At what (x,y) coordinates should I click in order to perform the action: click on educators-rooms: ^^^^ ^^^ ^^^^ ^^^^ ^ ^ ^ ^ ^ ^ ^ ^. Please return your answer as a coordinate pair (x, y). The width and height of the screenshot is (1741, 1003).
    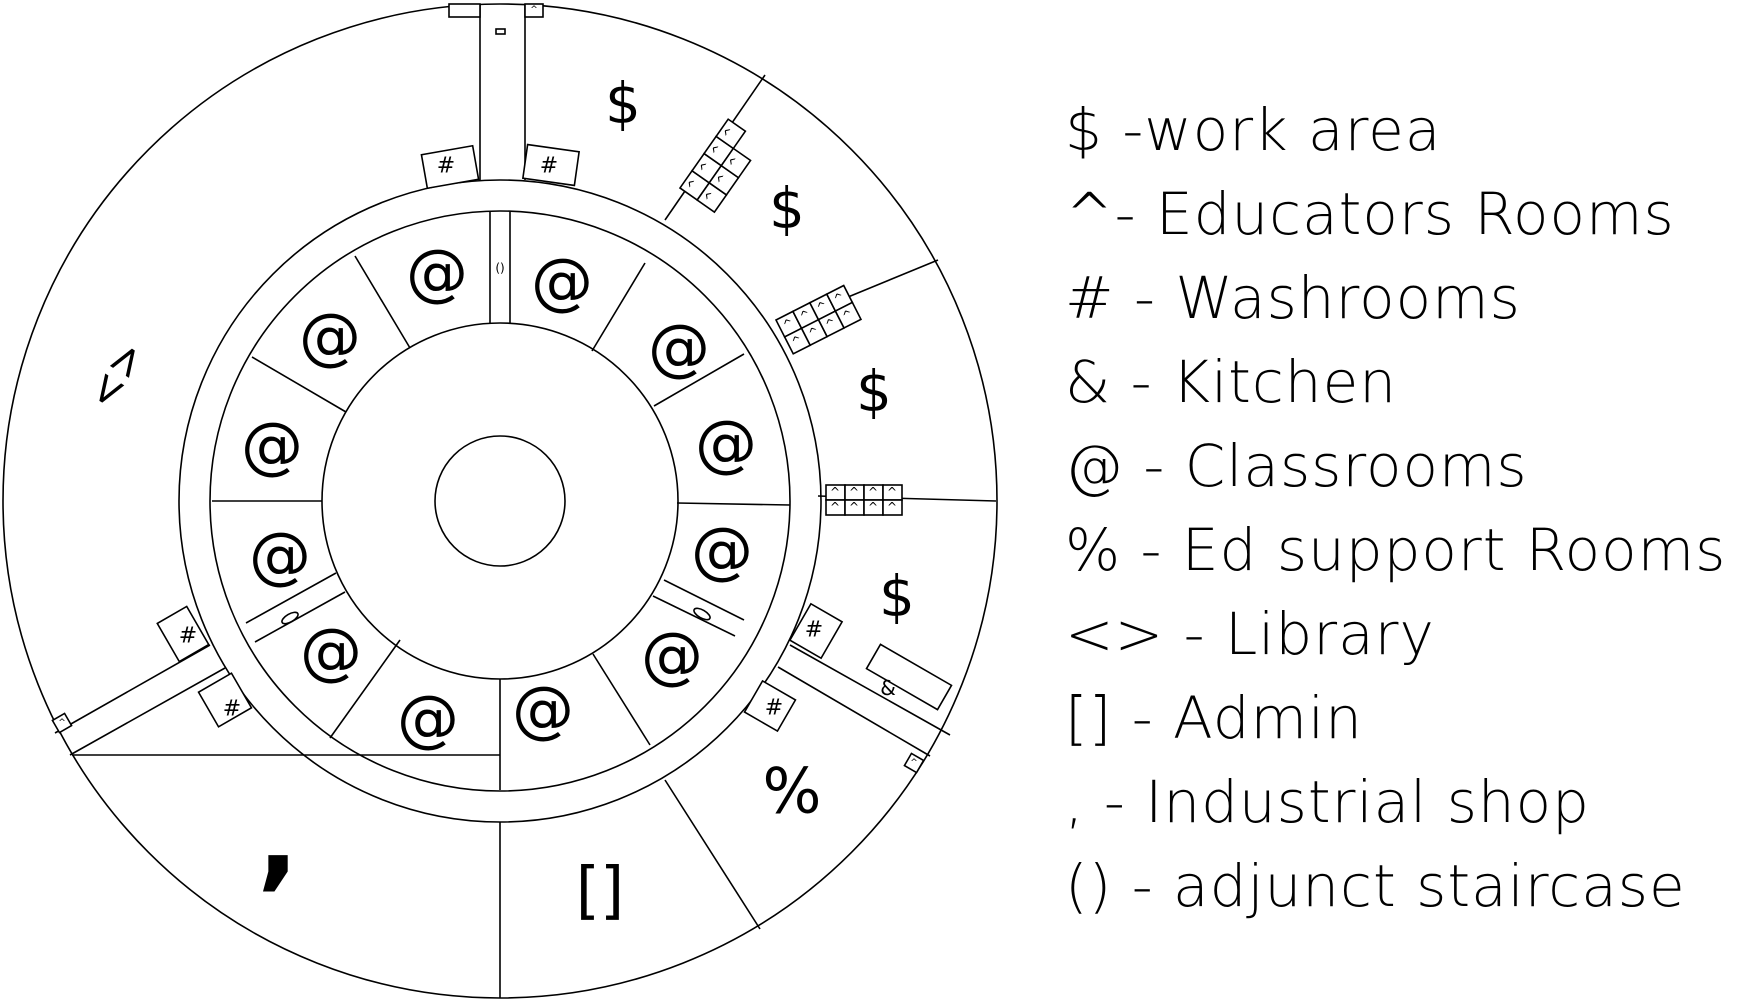
    Looking at the image, I should click on (790, 317).